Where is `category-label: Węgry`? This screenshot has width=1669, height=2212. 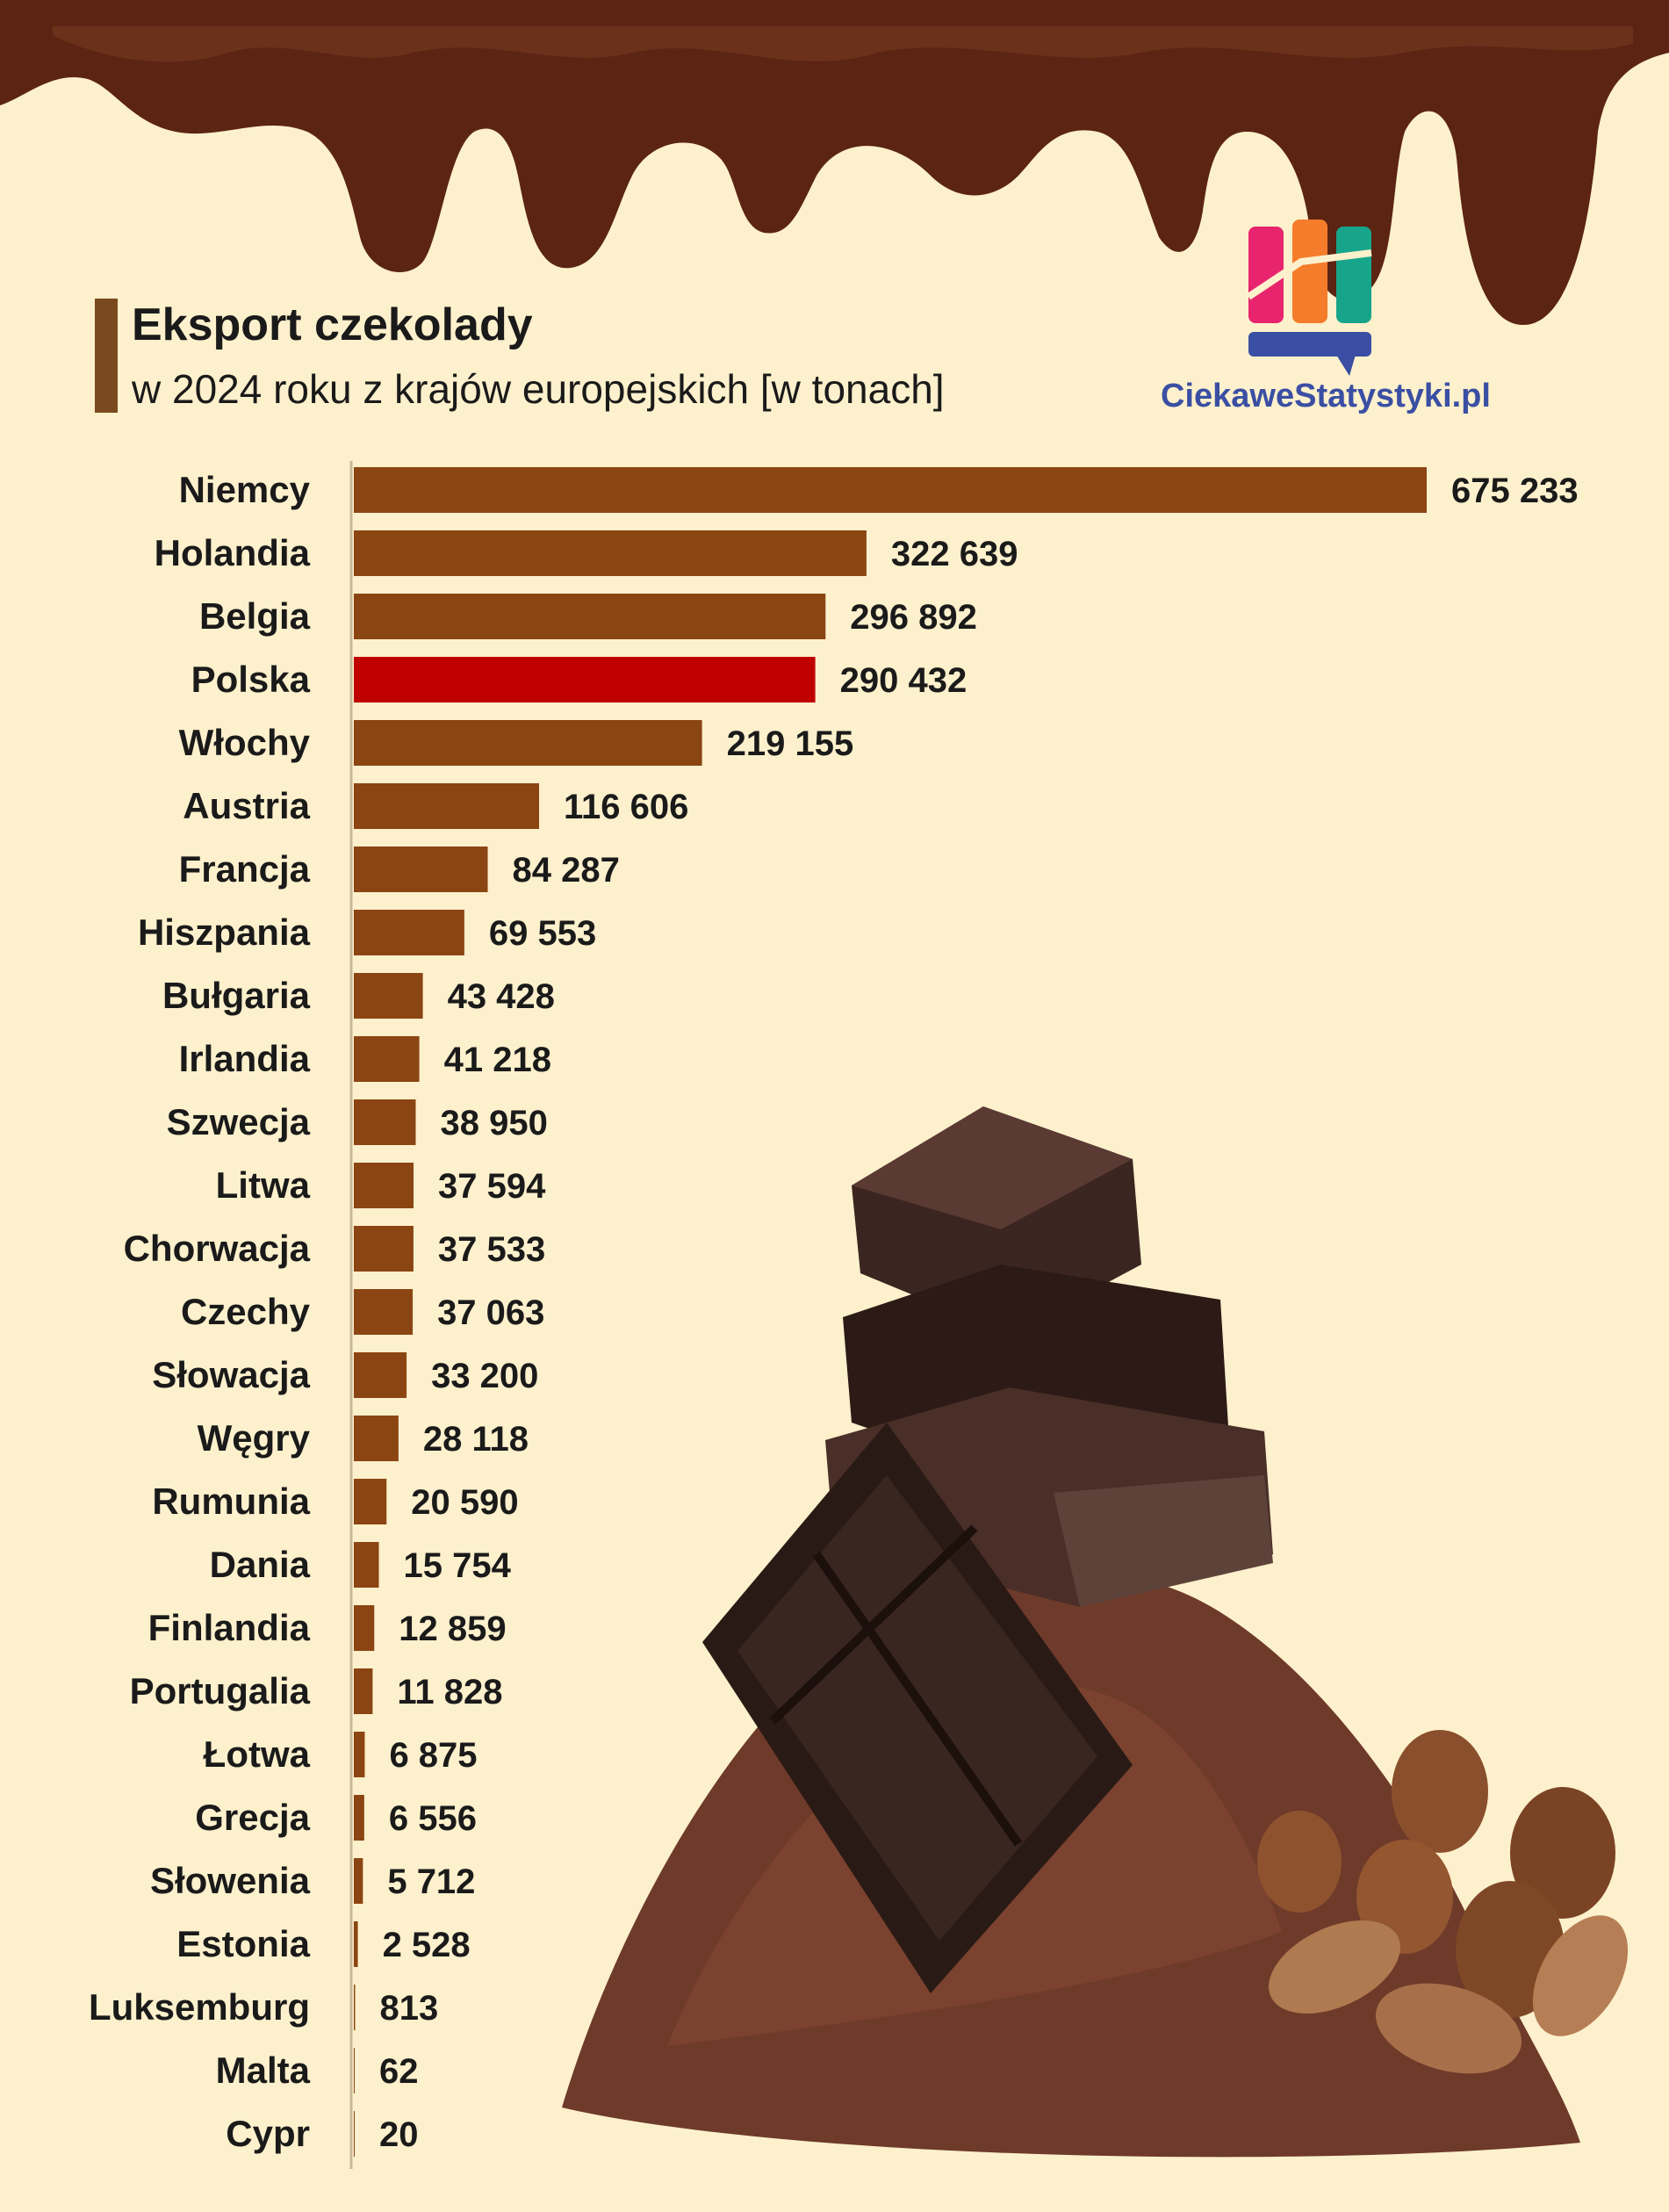 category-label: Węgry is located at coordinates (254, 1438).